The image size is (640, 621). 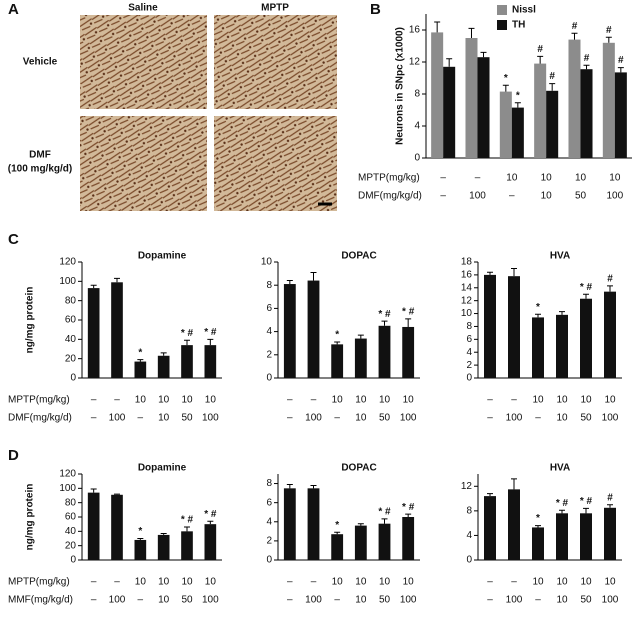 What do you see at coordinates (502, 25) in the screenshot?
I see `legend-swatch` at bounding box center [502, 25].